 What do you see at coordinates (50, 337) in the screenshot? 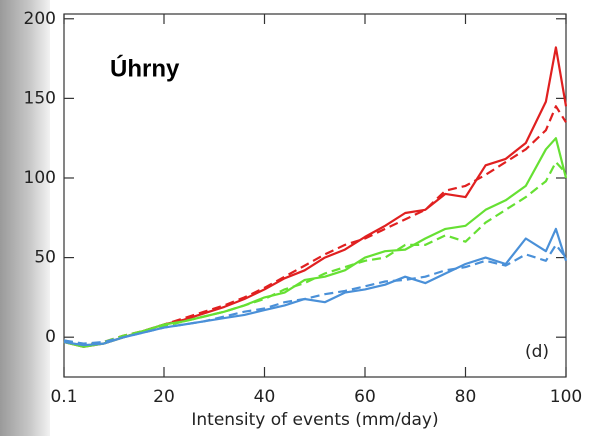
I see `y-tick-label: 0` at bounding box center [50, 337].